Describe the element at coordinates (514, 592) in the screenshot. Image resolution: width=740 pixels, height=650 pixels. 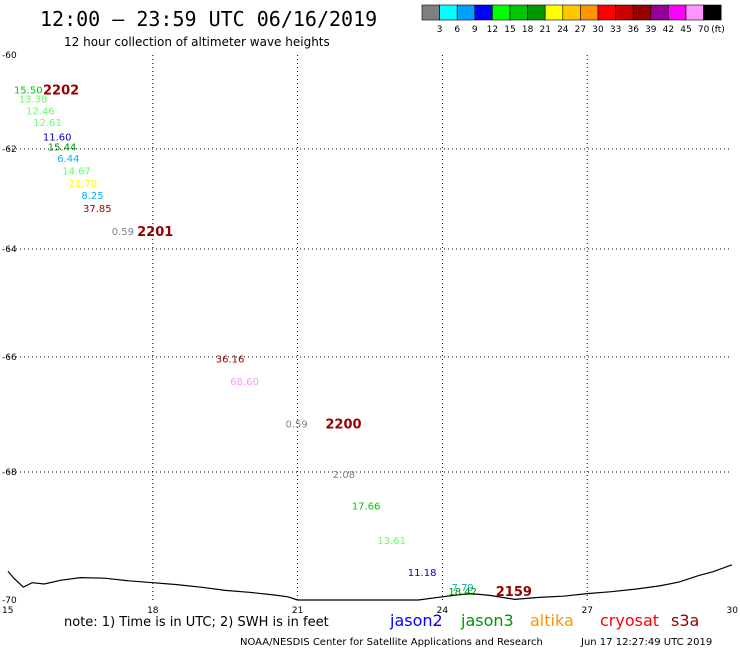
I see `pass-time-label: 2159` at that location.